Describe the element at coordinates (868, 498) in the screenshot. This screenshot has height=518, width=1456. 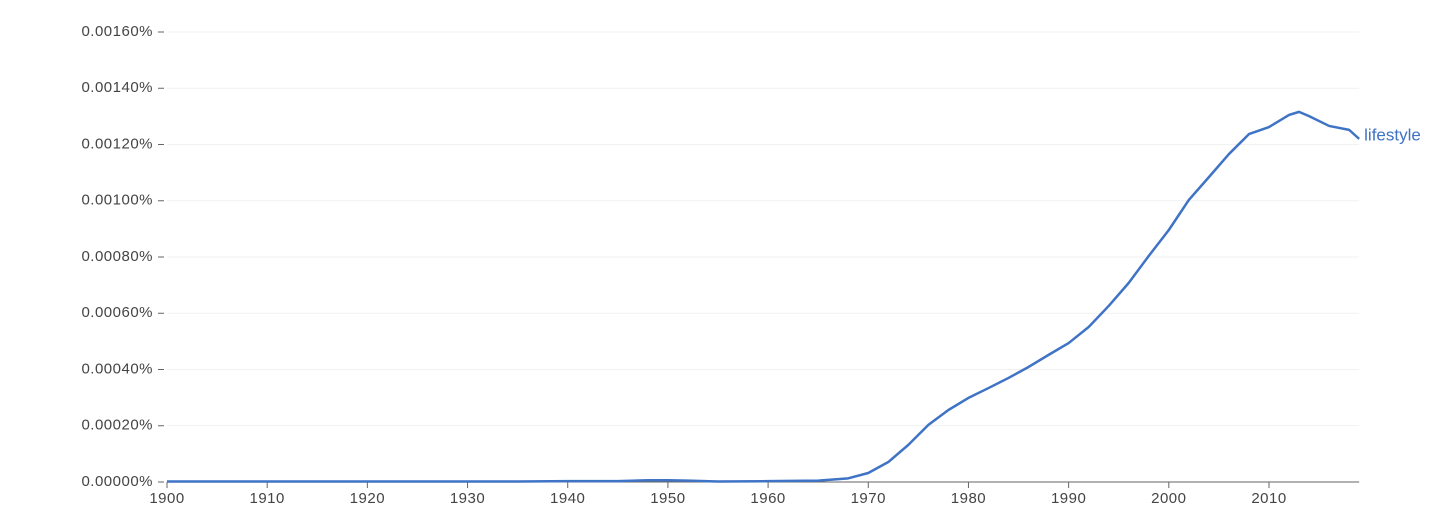
I see `x-tick-label: 1970` at that location.